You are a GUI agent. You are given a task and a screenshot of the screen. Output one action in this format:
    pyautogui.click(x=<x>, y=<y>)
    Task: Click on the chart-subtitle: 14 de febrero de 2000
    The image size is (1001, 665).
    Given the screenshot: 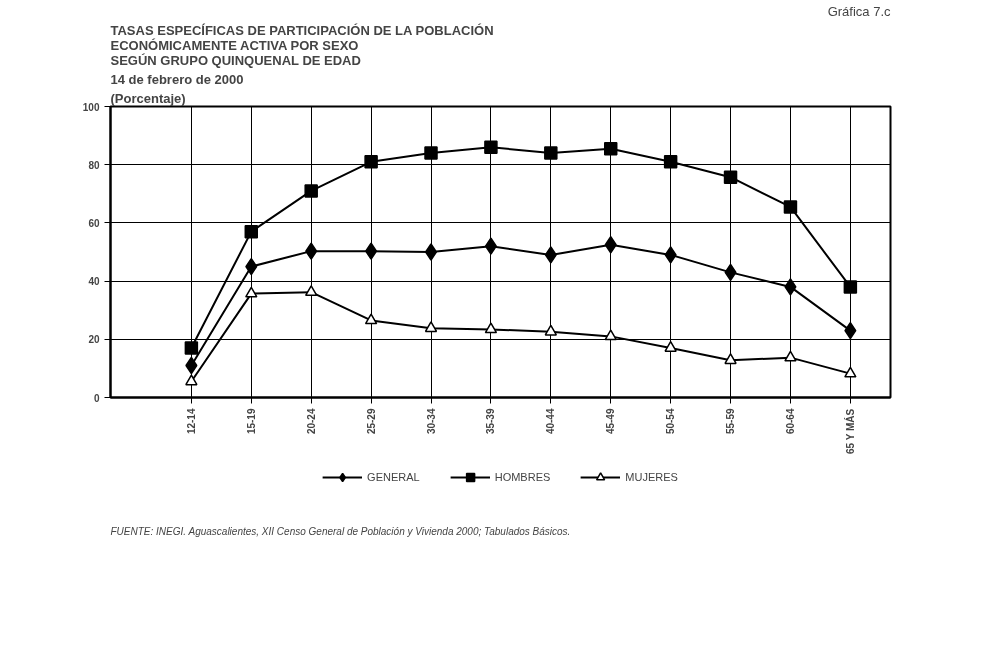 What is the action you would take?
    pyautogui.click(x=177, y=79)
    